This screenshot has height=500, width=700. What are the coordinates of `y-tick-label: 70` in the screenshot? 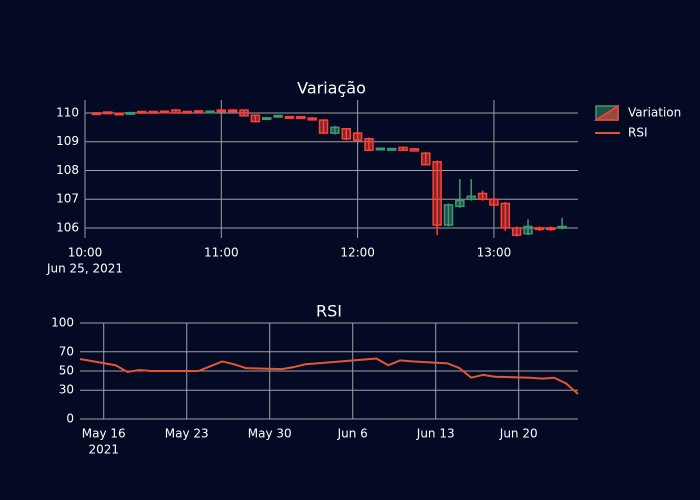 It's located at (66, 351).